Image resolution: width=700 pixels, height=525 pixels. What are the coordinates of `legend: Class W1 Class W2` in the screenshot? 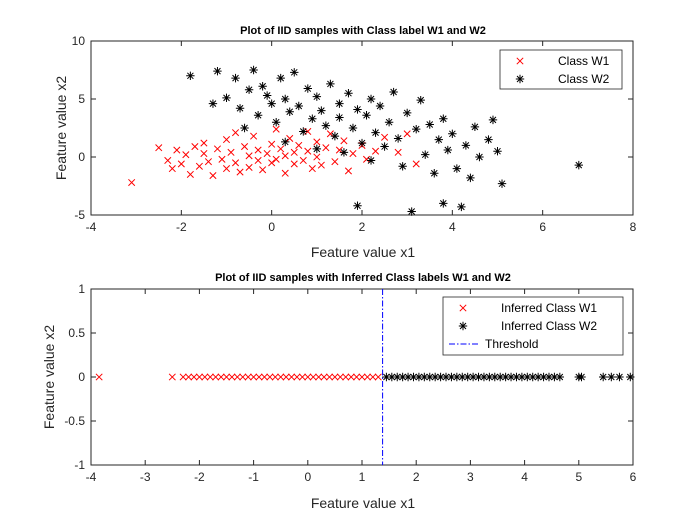 It's located at (561, 69).